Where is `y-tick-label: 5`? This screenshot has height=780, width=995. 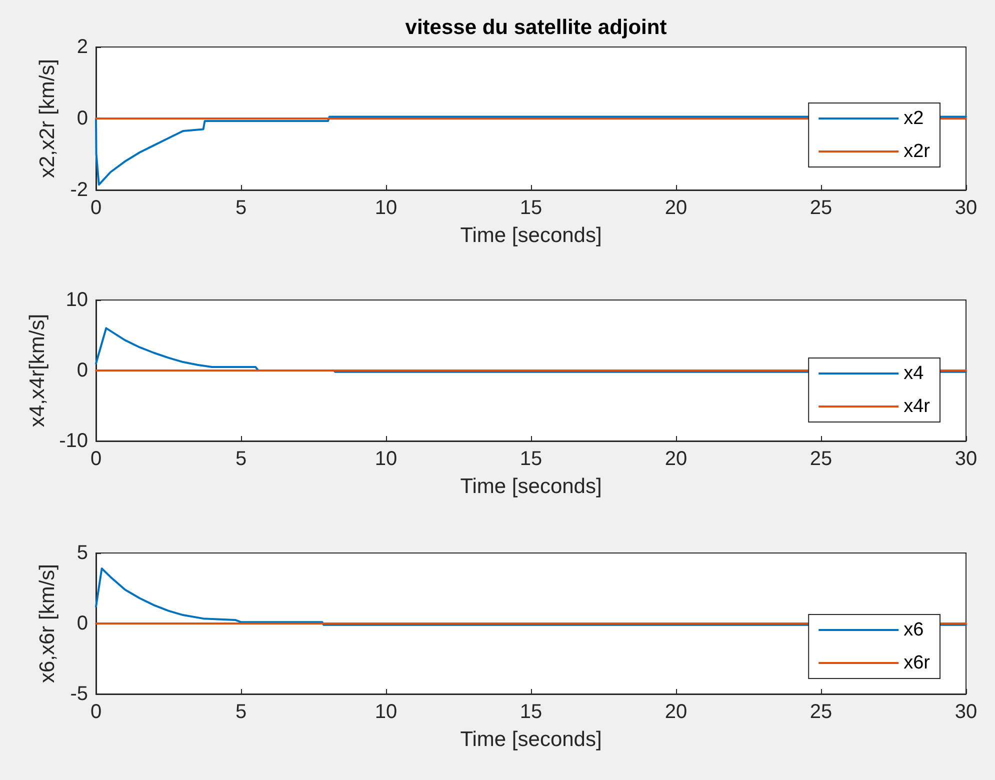
y-tick-label: 5 is located at coordinates (82, 553).